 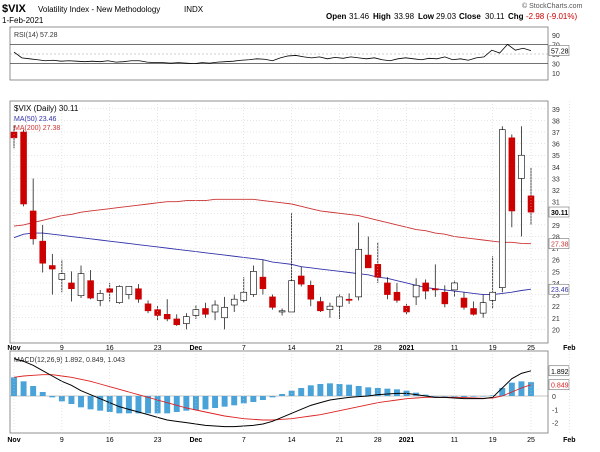 What do you see at coordinates (556, 145) in the screenshot?
I see `price-tick-label: 36` at bounding box center [556, 145].